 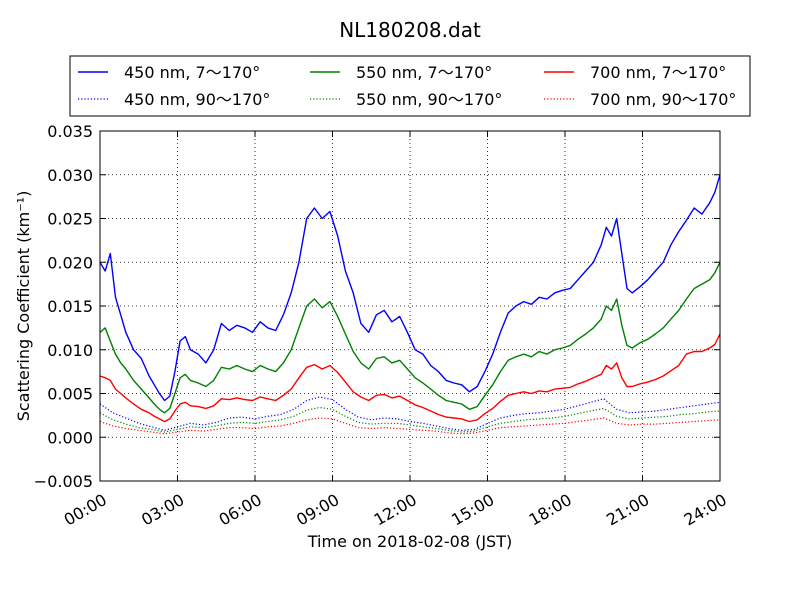 I want to click on legend-label: 450 nm, 7～170°, so click(x=192, y=72).